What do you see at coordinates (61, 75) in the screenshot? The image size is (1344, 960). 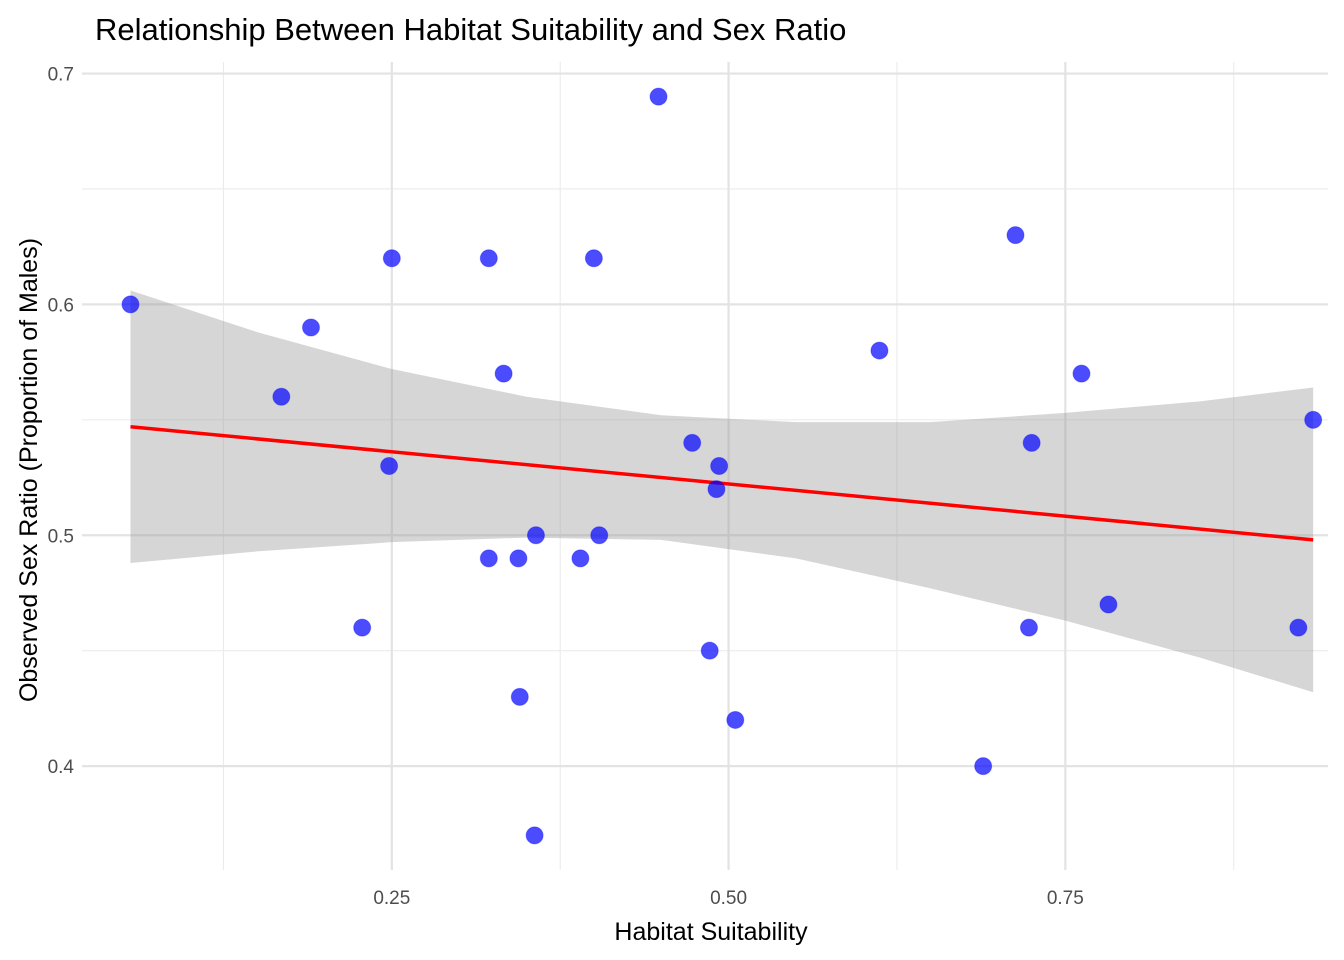 I see `y-tick-label-3: 0.7` at bounding box center [61, 75].